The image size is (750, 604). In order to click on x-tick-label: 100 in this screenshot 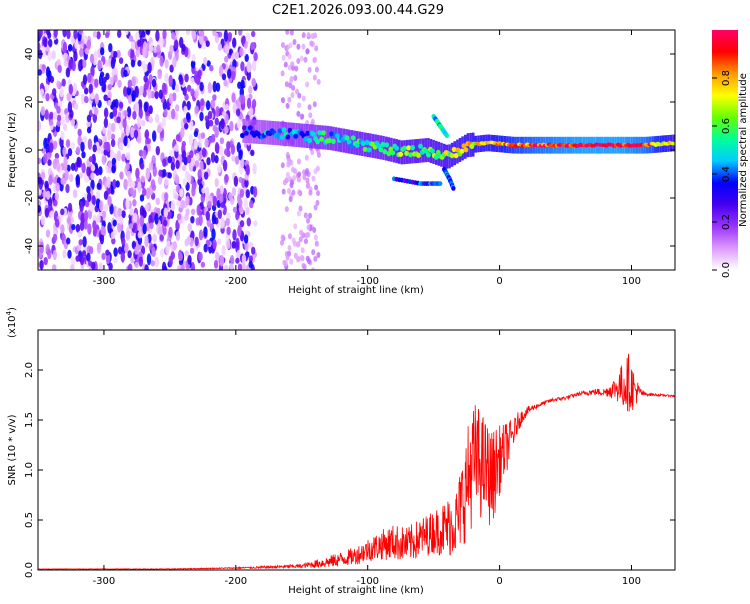, I will do `click(631, 281)`.